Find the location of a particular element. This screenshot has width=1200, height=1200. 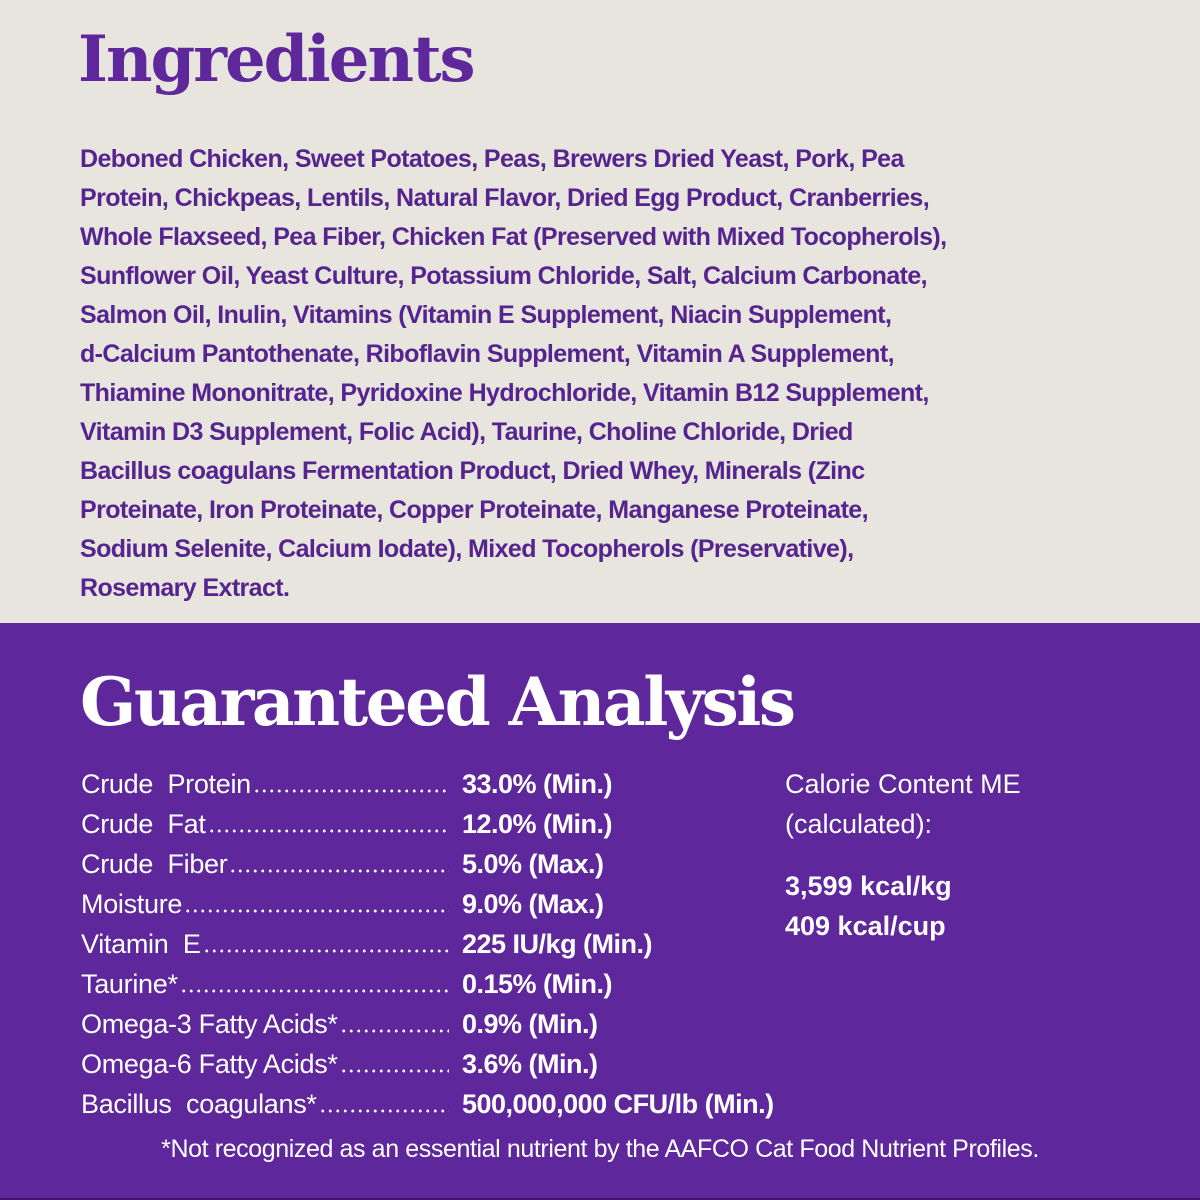

nutrient-value: 5.0% (Max.) is located at coordinates (533, 864).